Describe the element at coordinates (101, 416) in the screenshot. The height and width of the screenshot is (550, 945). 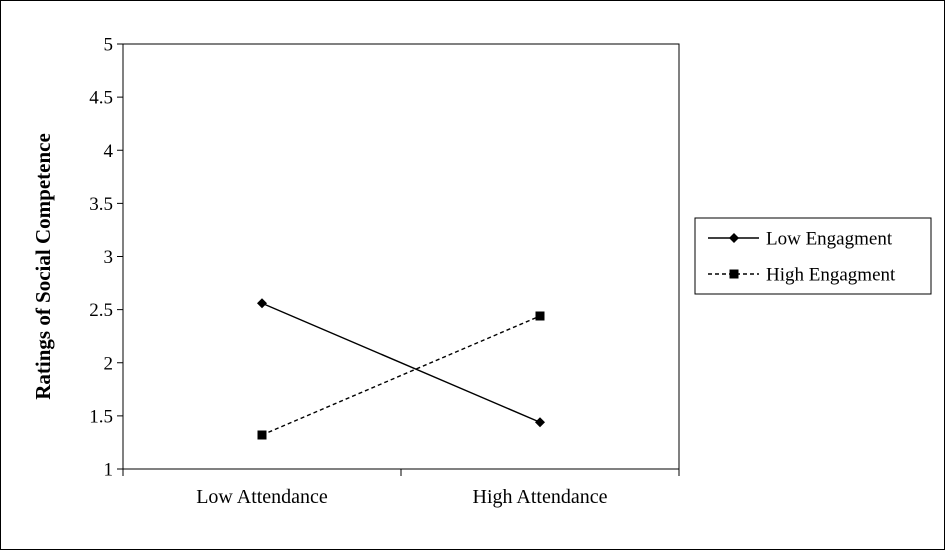
I see `y-tick-label: 1.5` at that location.